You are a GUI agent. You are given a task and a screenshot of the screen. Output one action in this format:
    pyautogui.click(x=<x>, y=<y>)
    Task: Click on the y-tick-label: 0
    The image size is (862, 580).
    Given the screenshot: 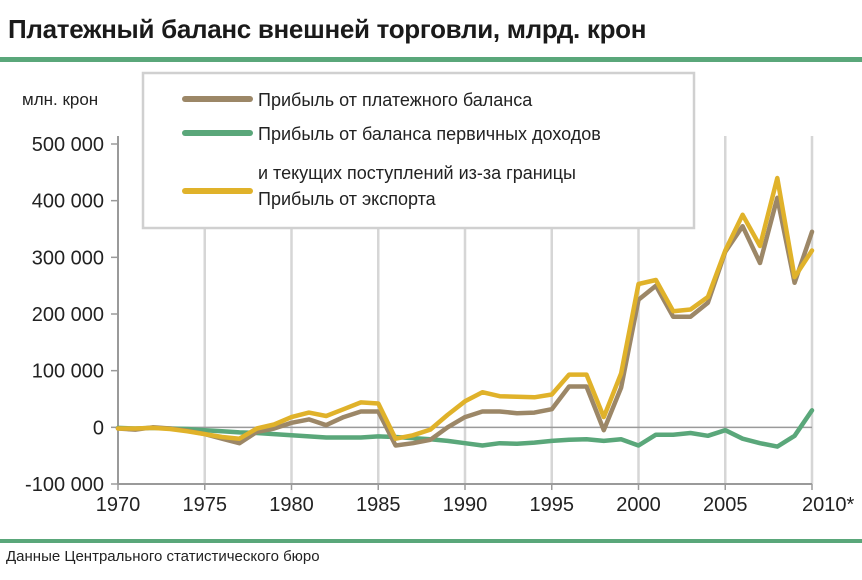 What is the action you would take?
    pyautogui.click(x=98, y=428)
    